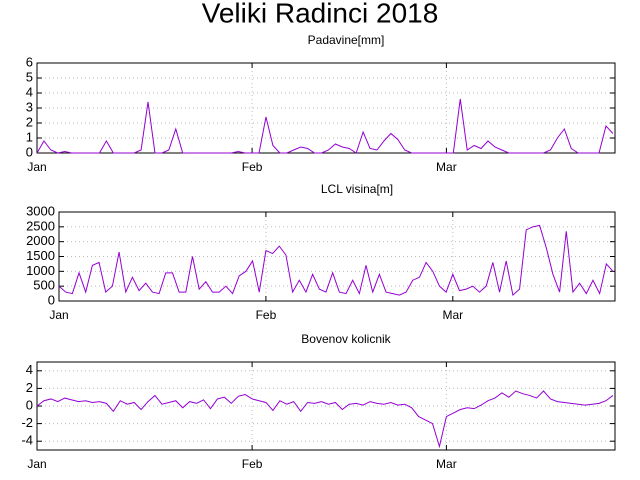 This screenshot has height=480, width=640. What do you see at coordinates (40, 225) in the screenshot?
I see `y-tick-label: 2500` at bounding box center [40, 225].